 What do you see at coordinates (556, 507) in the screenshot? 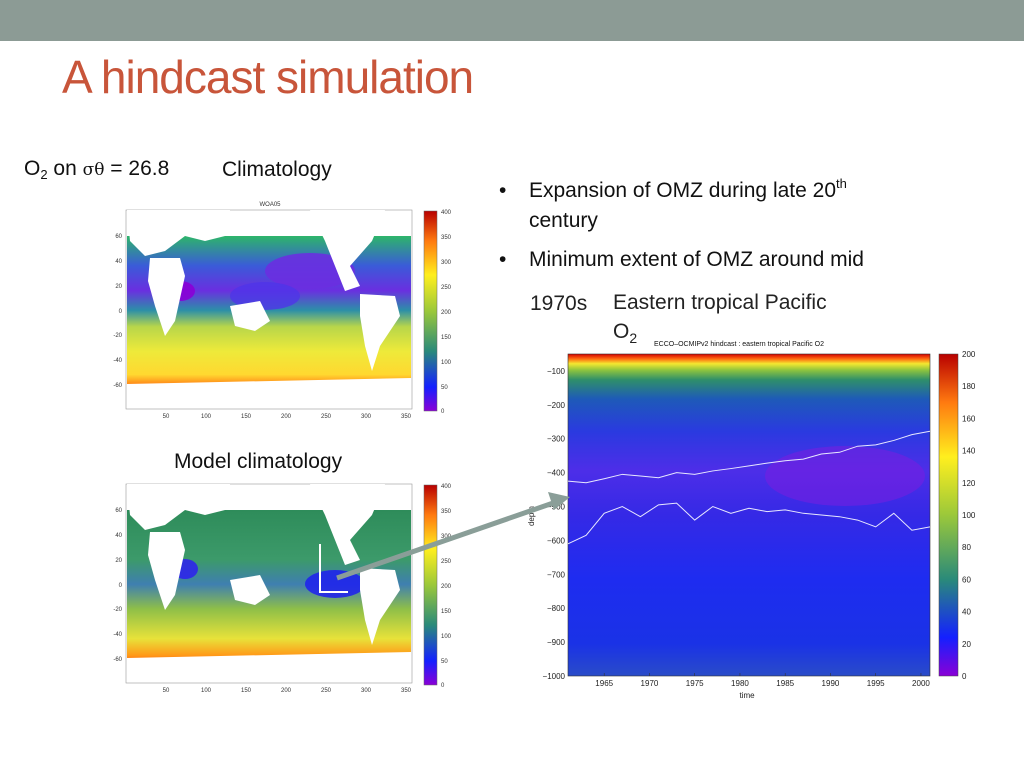
I see `y-tick-label: −500` at bounding box center [556, 507].